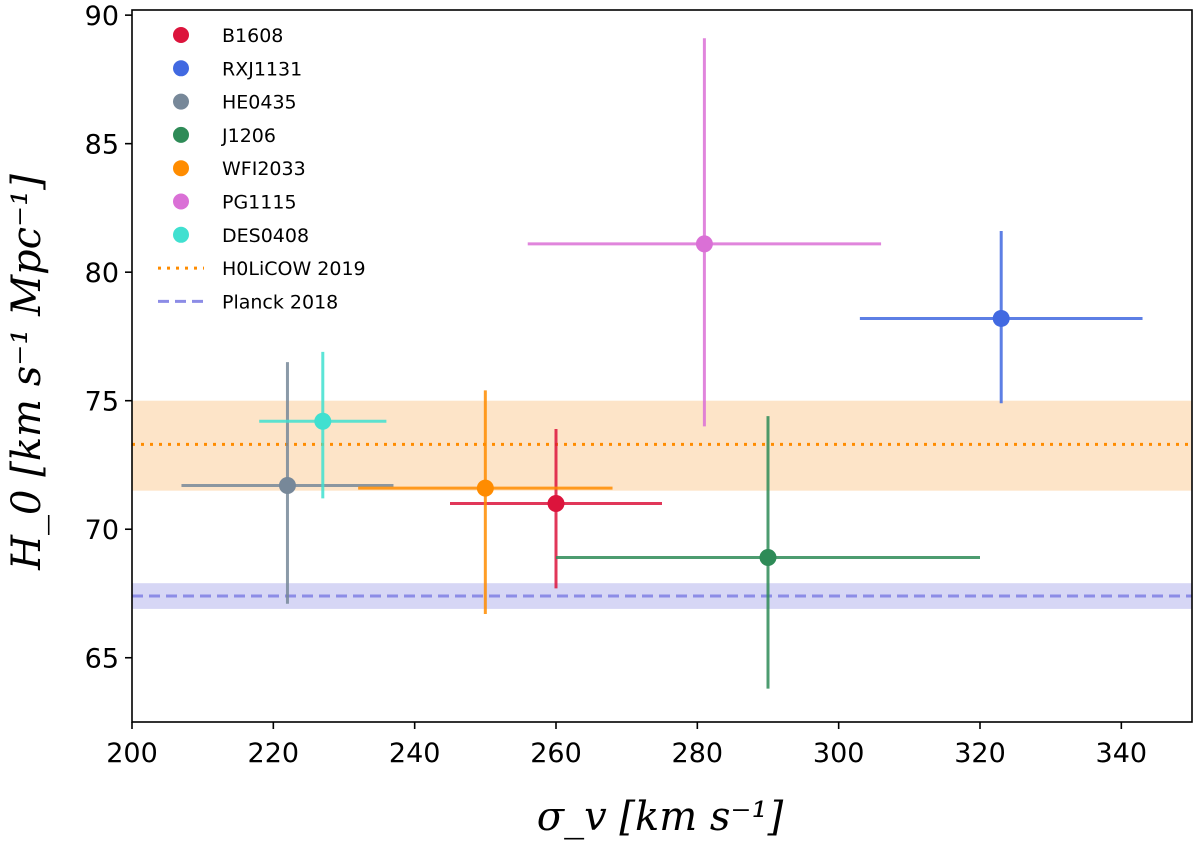 The image size is (1200, 843). Describe the element at coordinates (108, 338) in the screenshot. I see `y-axis-ticks: 65 70 75 80 85 90` at that location.